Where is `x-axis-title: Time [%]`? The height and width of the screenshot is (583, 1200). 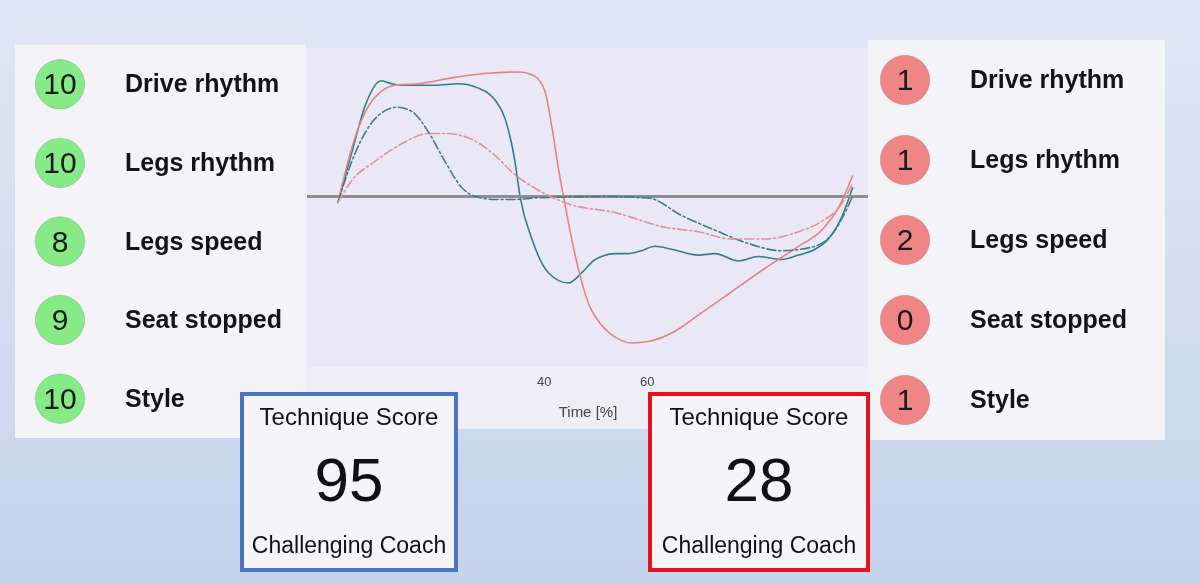
x-axis-title: Time [%] is located at coordinates (588, 411).